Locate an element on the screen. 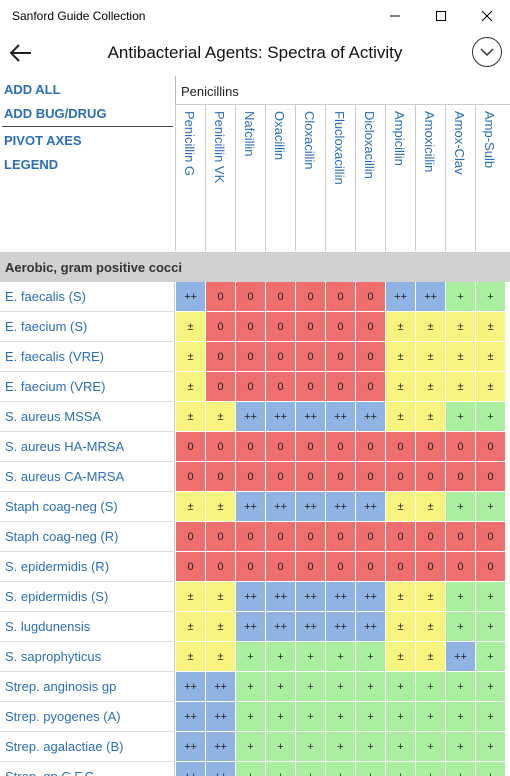 This screenshot has height=776, width=510. drug-column-header: Cloxacillin is located at coordinates (310, 178).